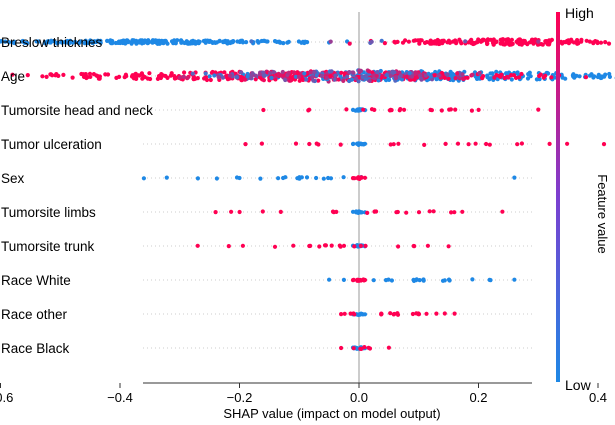  What do you see at coordinates (48, 212) in the screenshot?
I see `feature-label: Tumorsite limbs` at bounding box center [48, 212].